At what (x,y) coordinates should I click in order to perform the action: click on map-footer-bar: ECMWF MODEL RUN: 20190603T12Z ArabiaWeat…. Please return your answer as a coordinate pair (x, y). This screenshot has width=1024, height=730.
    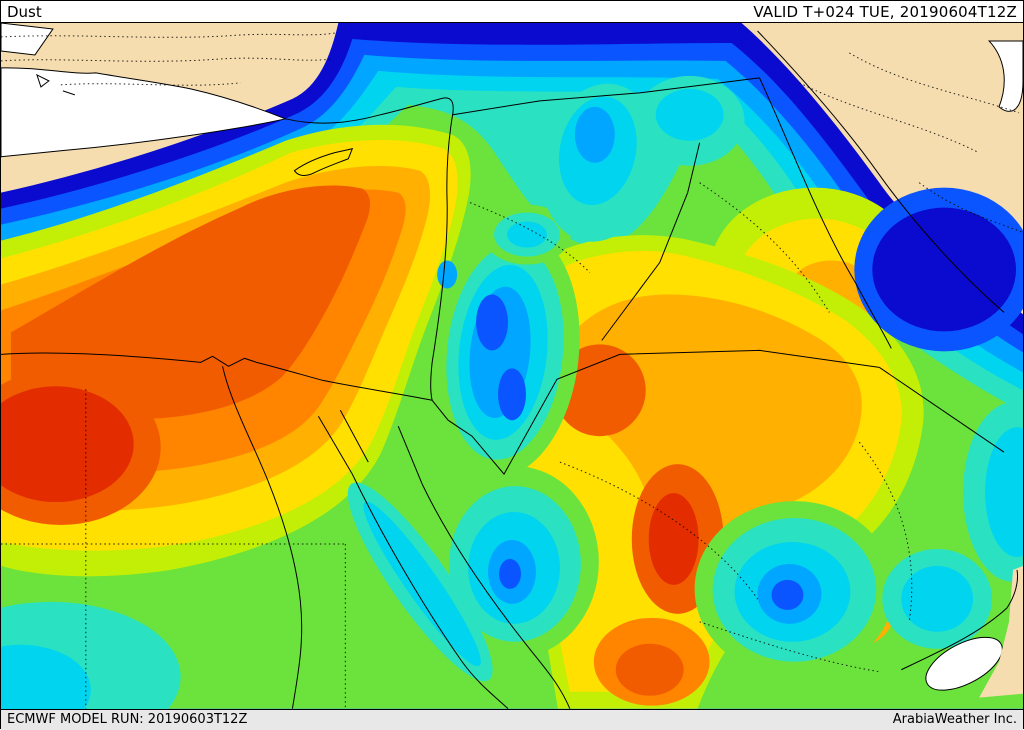
    Looking at the image, I should click on (512, 719).